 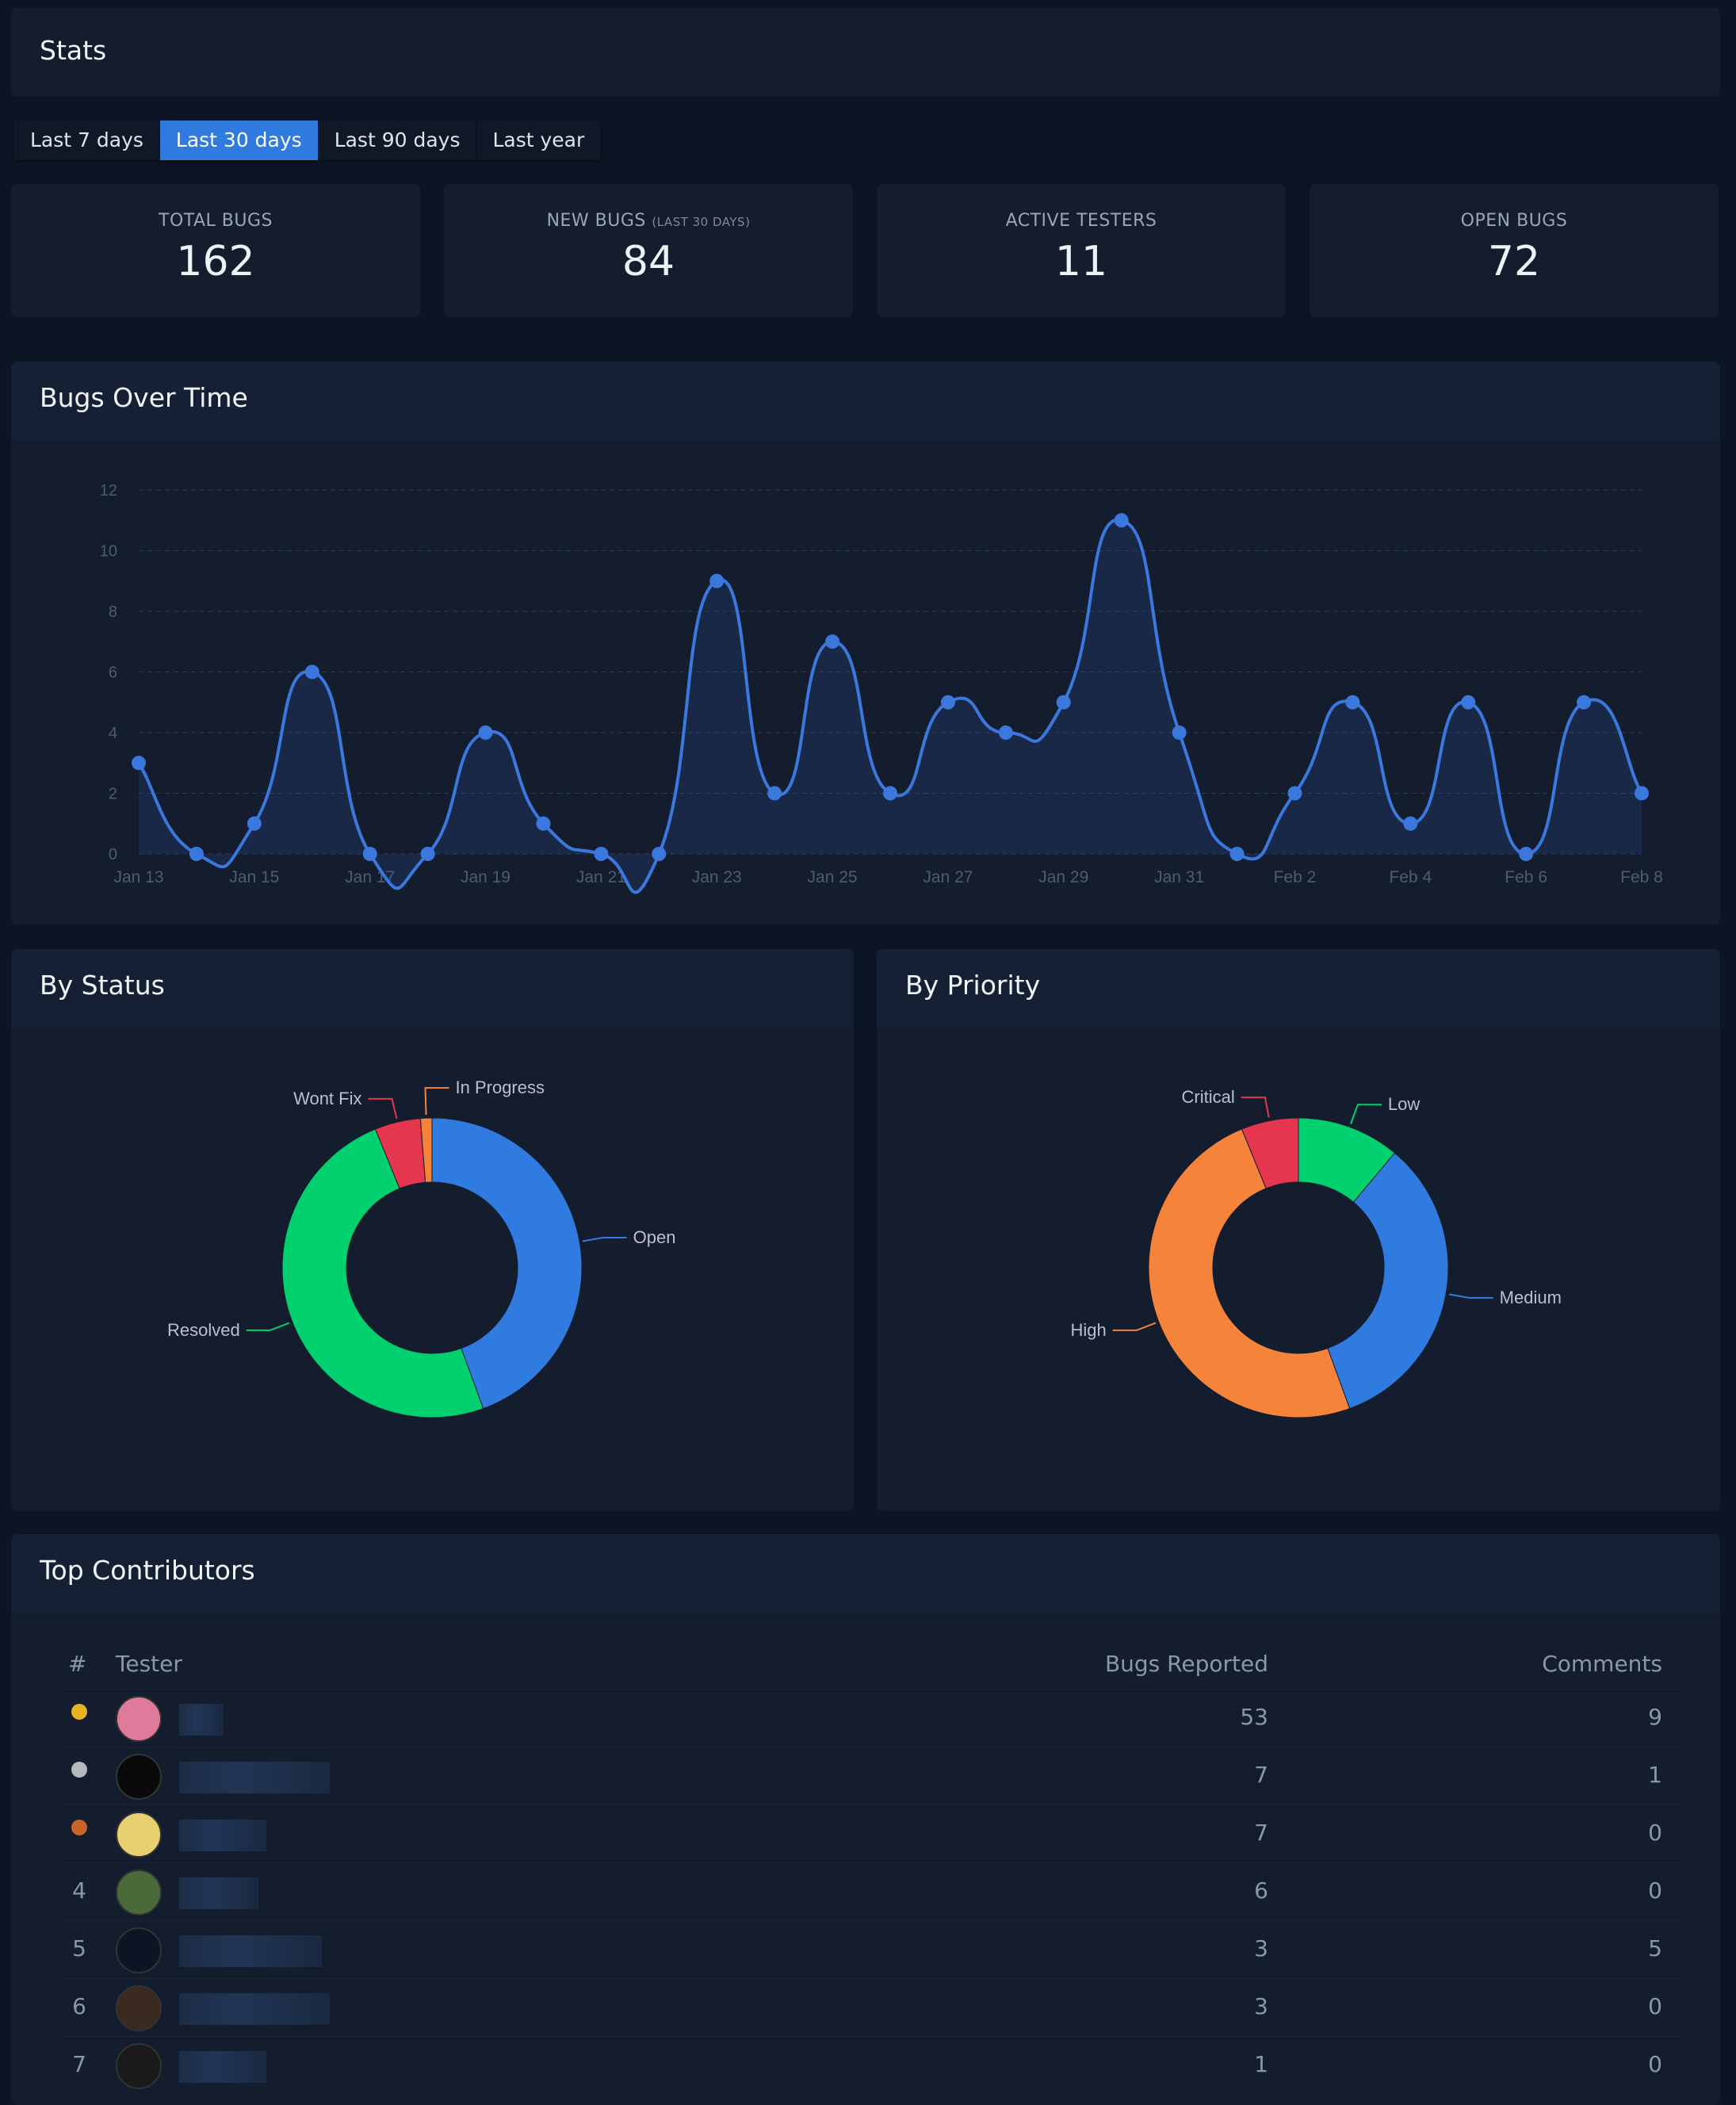 What do you see at coordinates (873, 1949) in the screenshot?
I see `table-row: 5 3 5` at bounding box center [873, 1949].